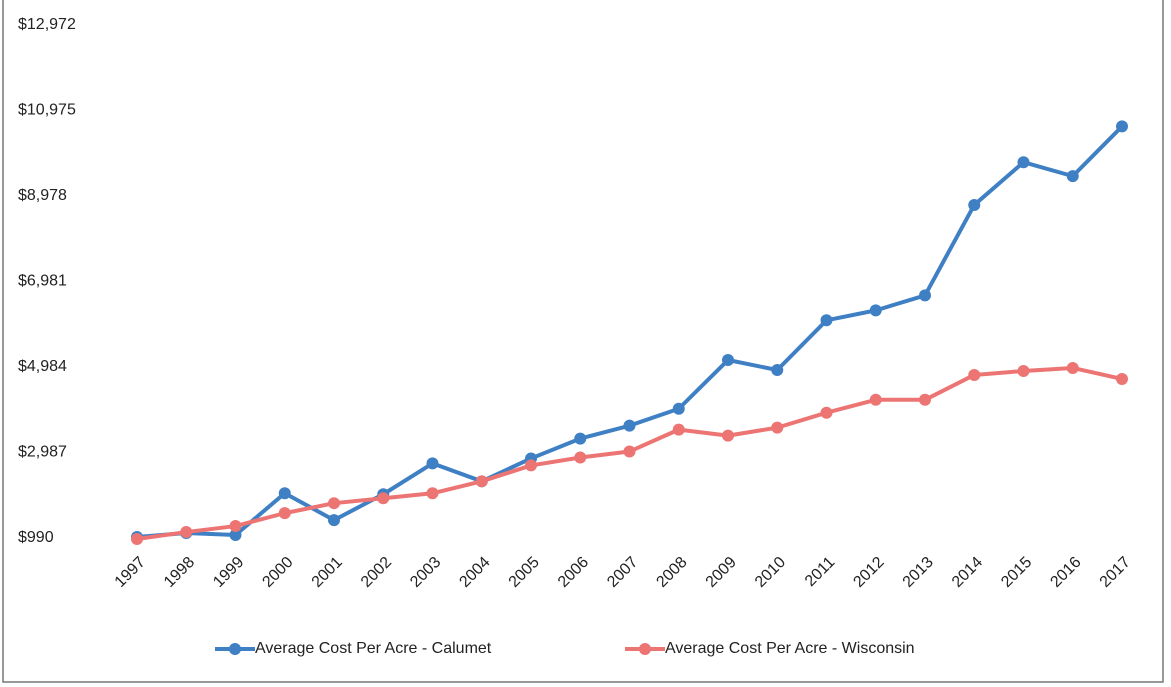  What do you see at coordinates (42, 452) in the screenshot?
I see `y-tick-label: $2,987` at bounding box center [42, 452].